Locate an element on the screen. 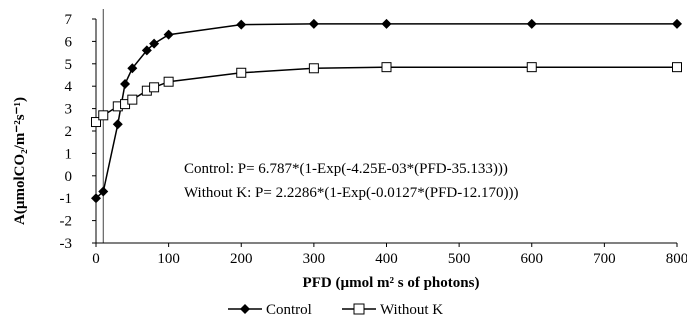 The image size is (687, 321). legend-item-control: Control is located at coordinates (270, 310).